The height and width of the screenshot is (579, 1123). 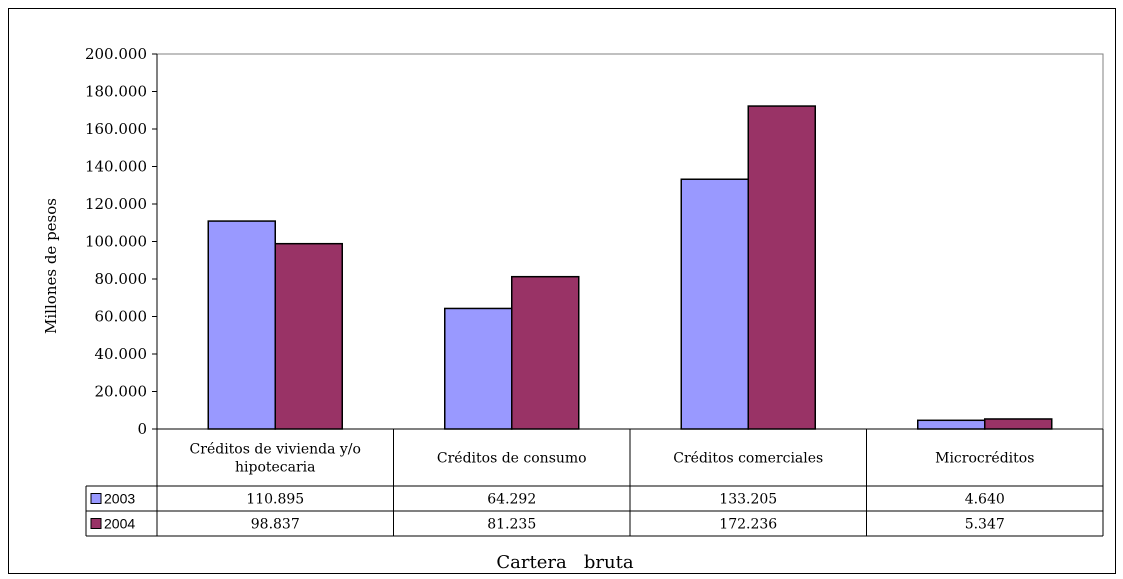 I want to click on data-cell: 4.640, so click(x=985, y=500).